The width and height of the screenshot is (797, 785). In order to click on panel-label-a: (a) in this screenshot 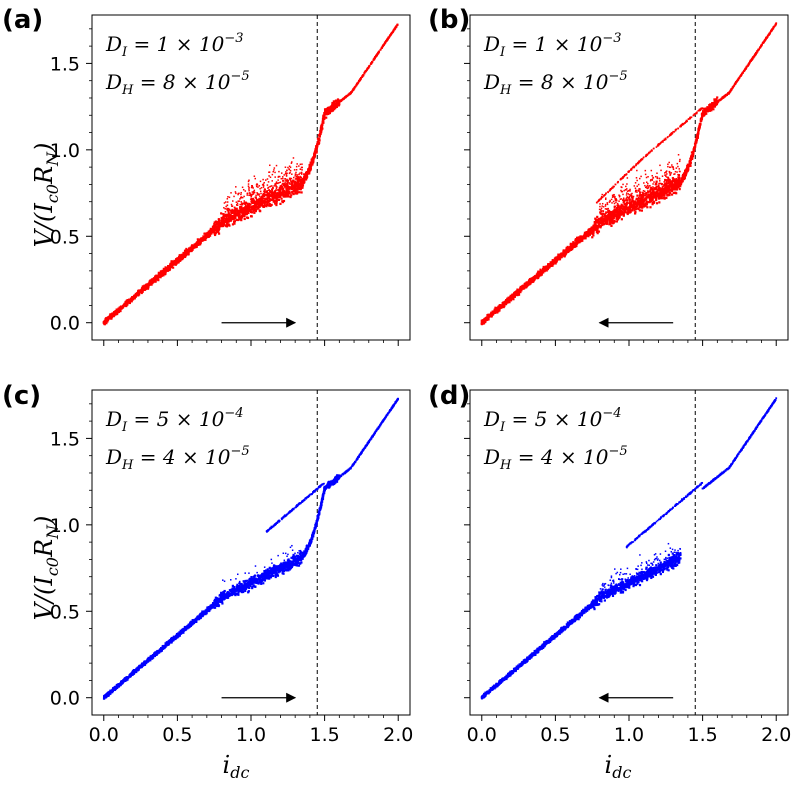, I will do `click(22, 20)`.